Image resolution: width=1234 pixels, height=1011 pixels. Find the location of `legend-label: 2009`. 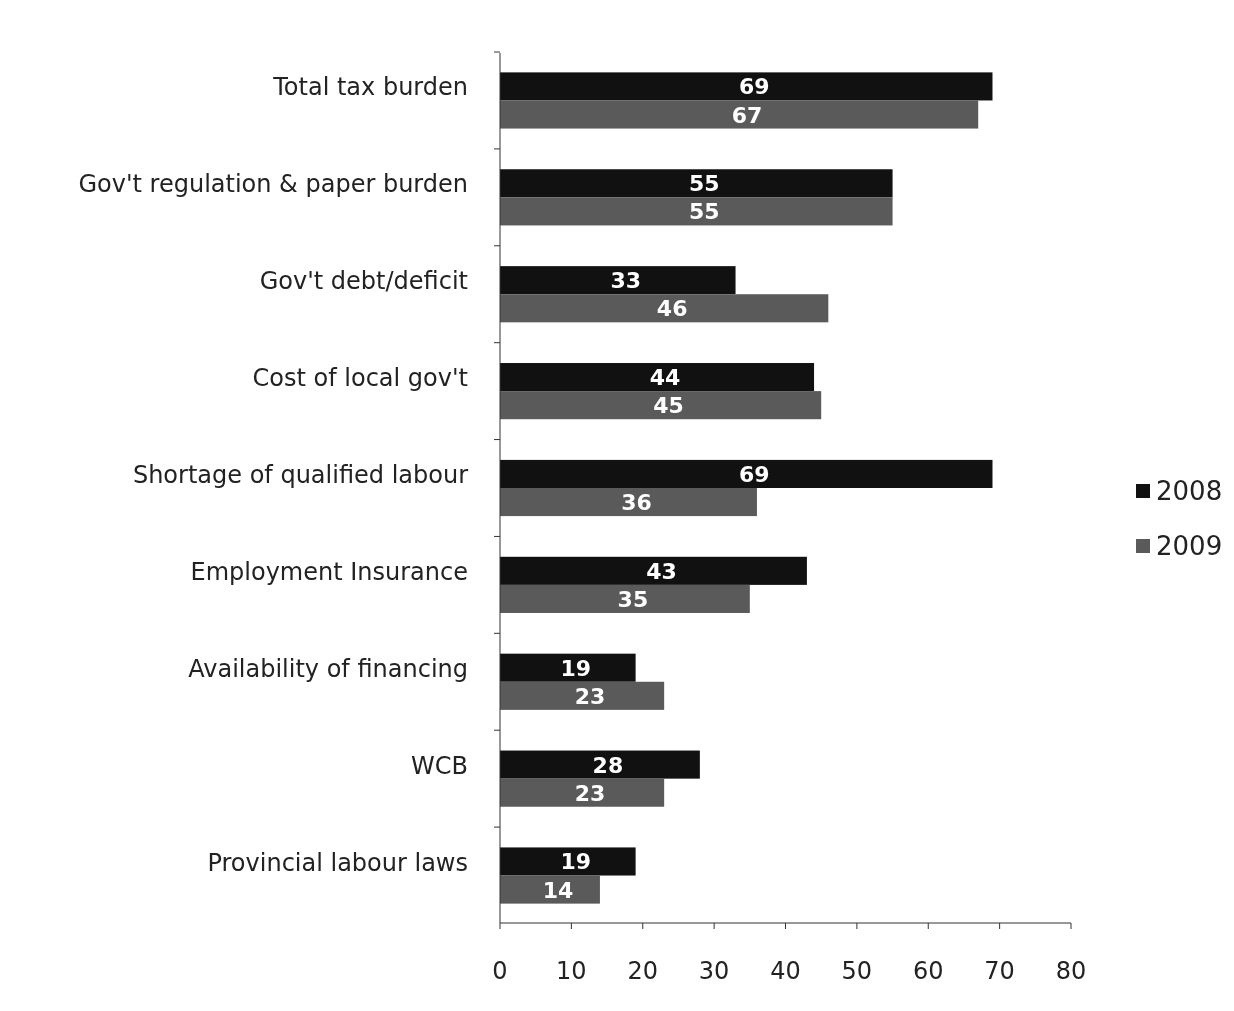

legend-label: 2009 is located at coordinates (1189, 546).